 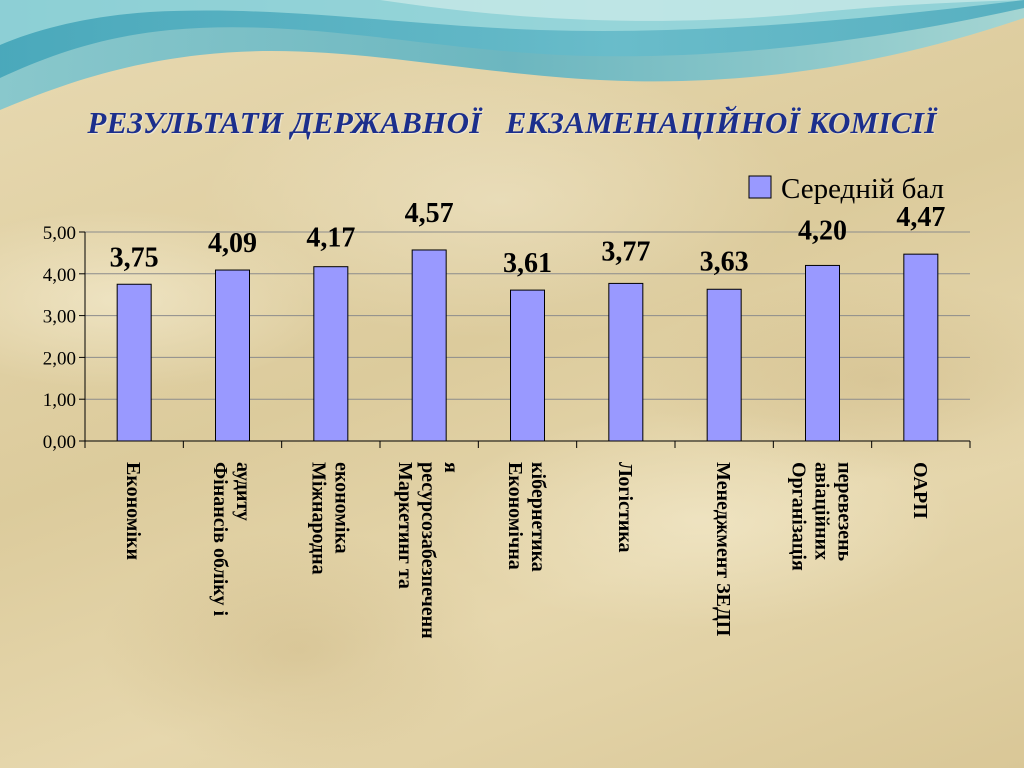 I want to click on legend: Середній бал, so click(x=846, y=189).